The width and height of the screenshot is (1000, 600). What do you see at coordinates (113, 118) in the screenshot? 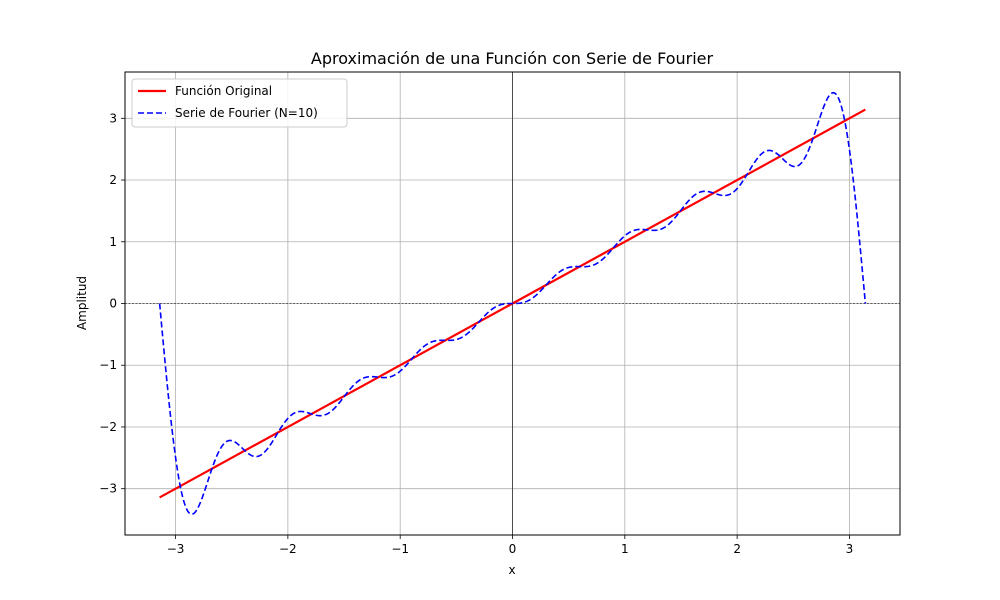
I see `y-tick-label: 3` at bounding box center [113, 118].